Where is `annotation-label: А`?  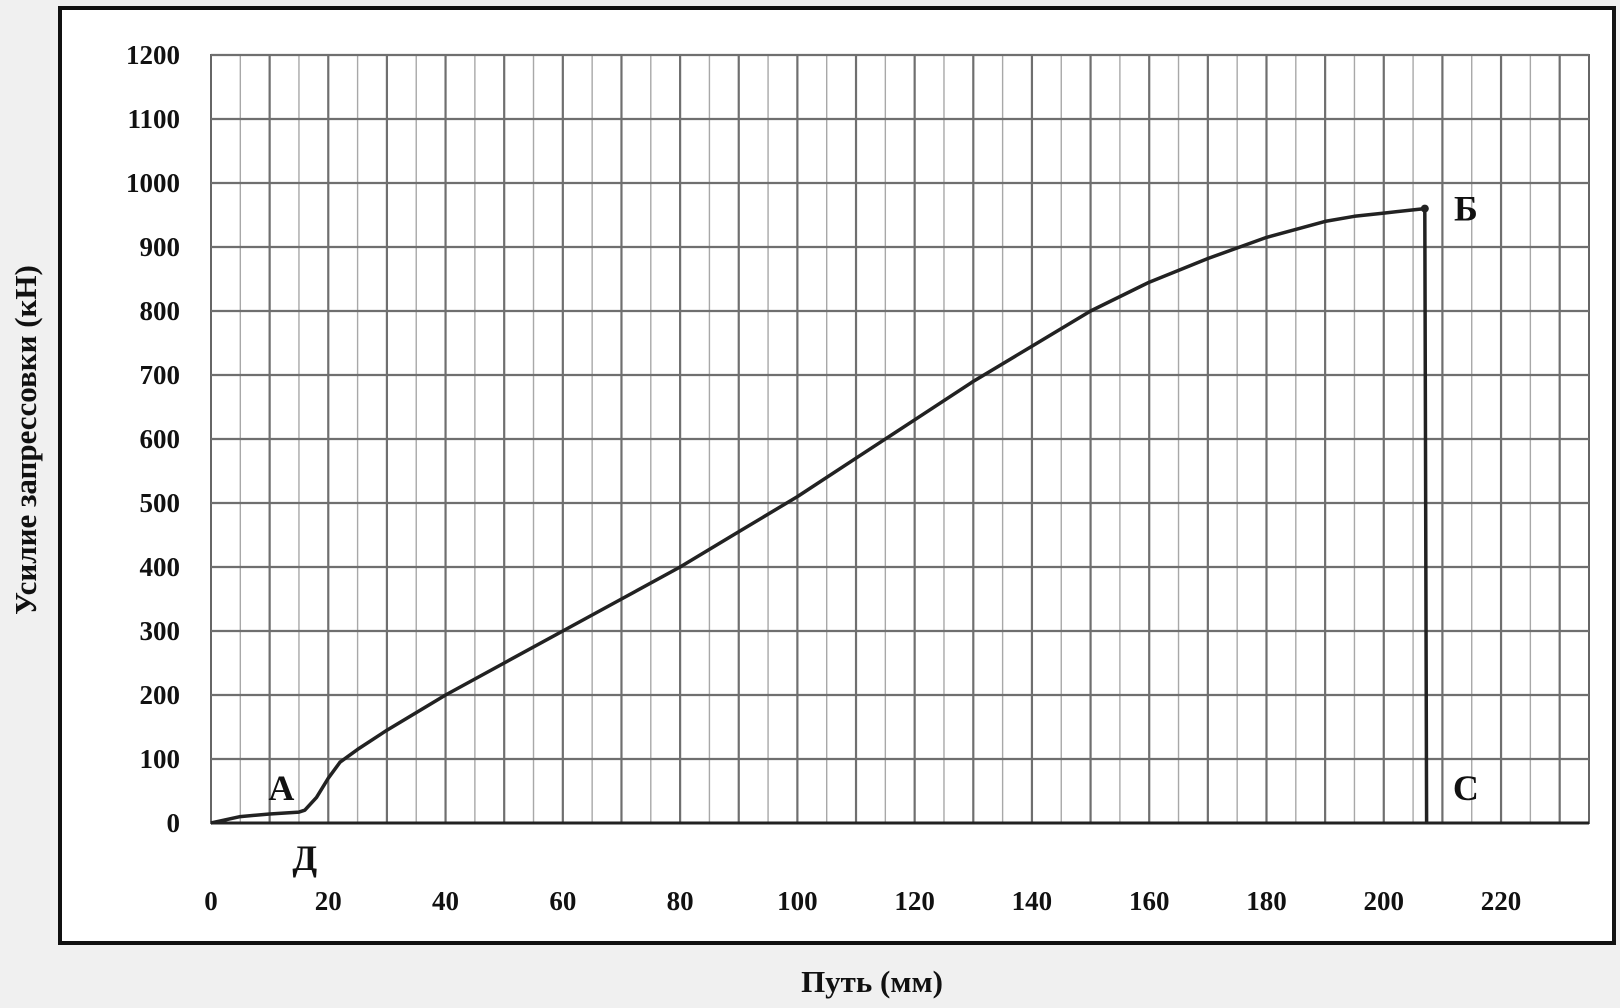 annotation-label: А is located at coordinates (281, 788).